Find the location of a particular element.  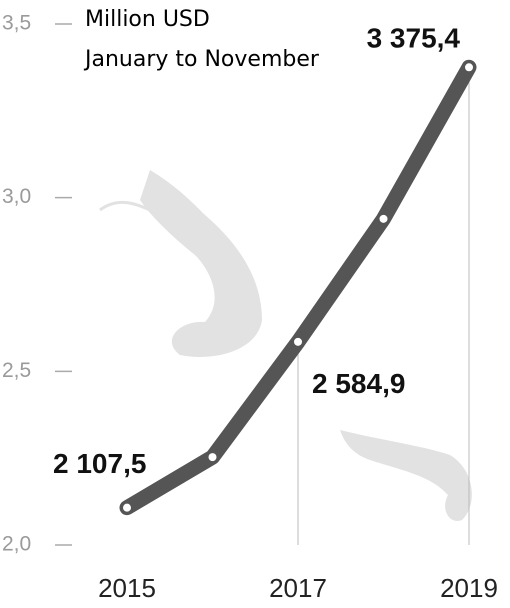

chart-subtitle: January to November is located at coordinates (201, 59).